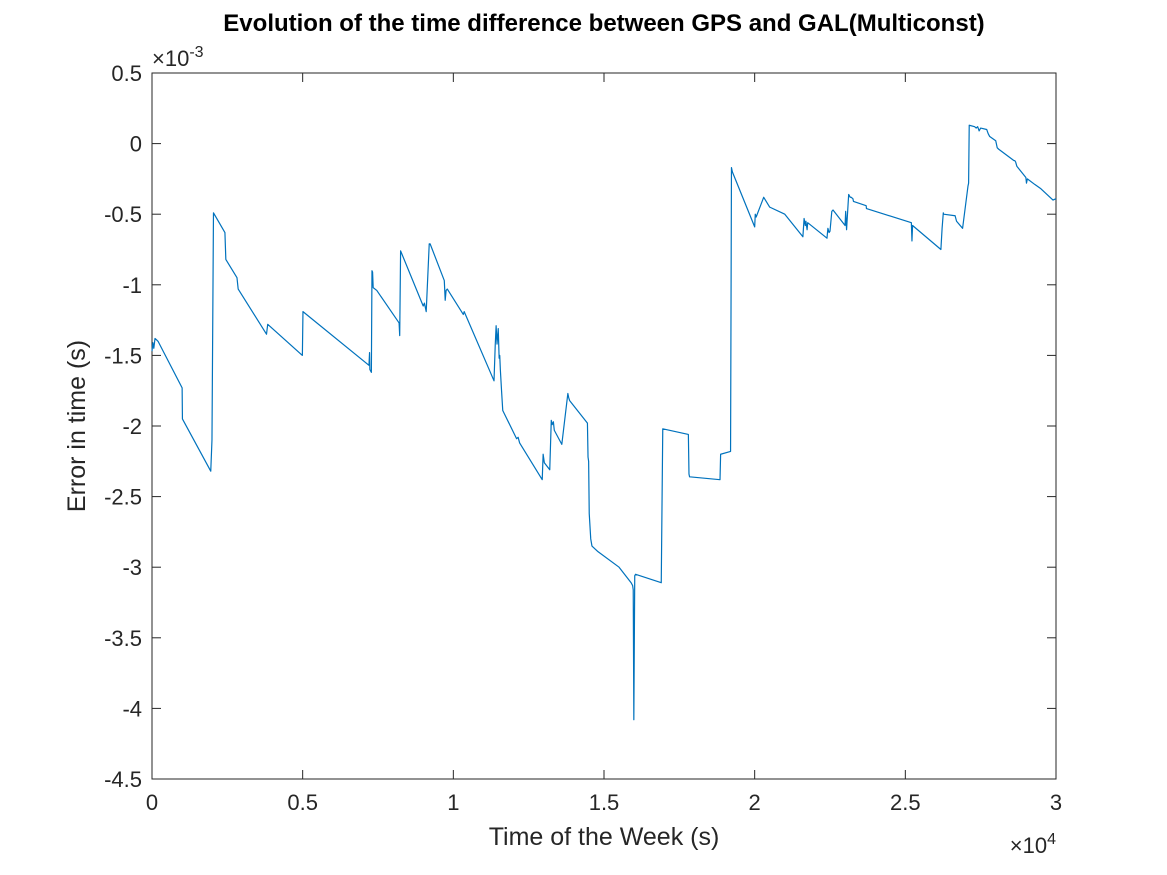  Describe the element at coordinates (1056, 802) in the screenshot. I see `x-tick-label: 3` at that location.